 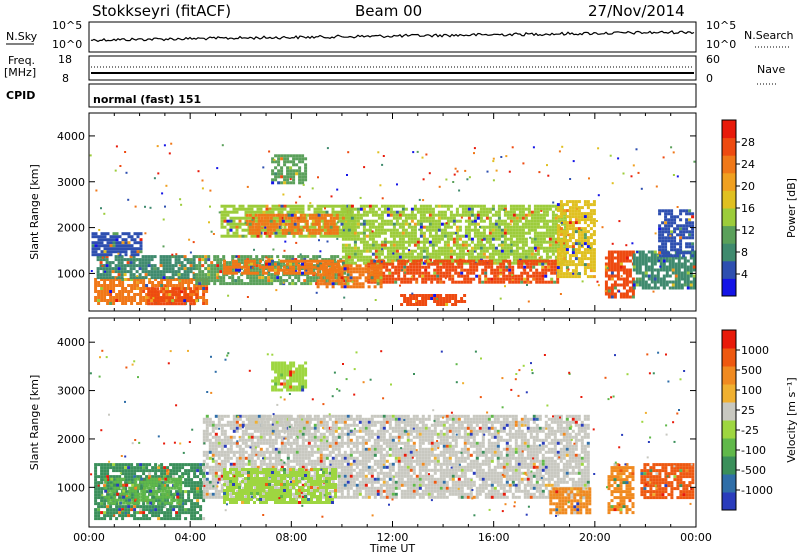 I want to click on y-tick-label: 3000, so click(x=71, y=182).